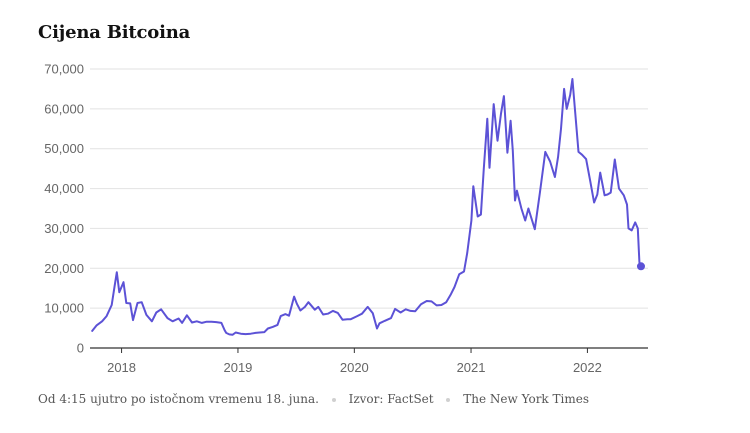  I want to click on y-tick-label: 50,000, so click(64, 148).